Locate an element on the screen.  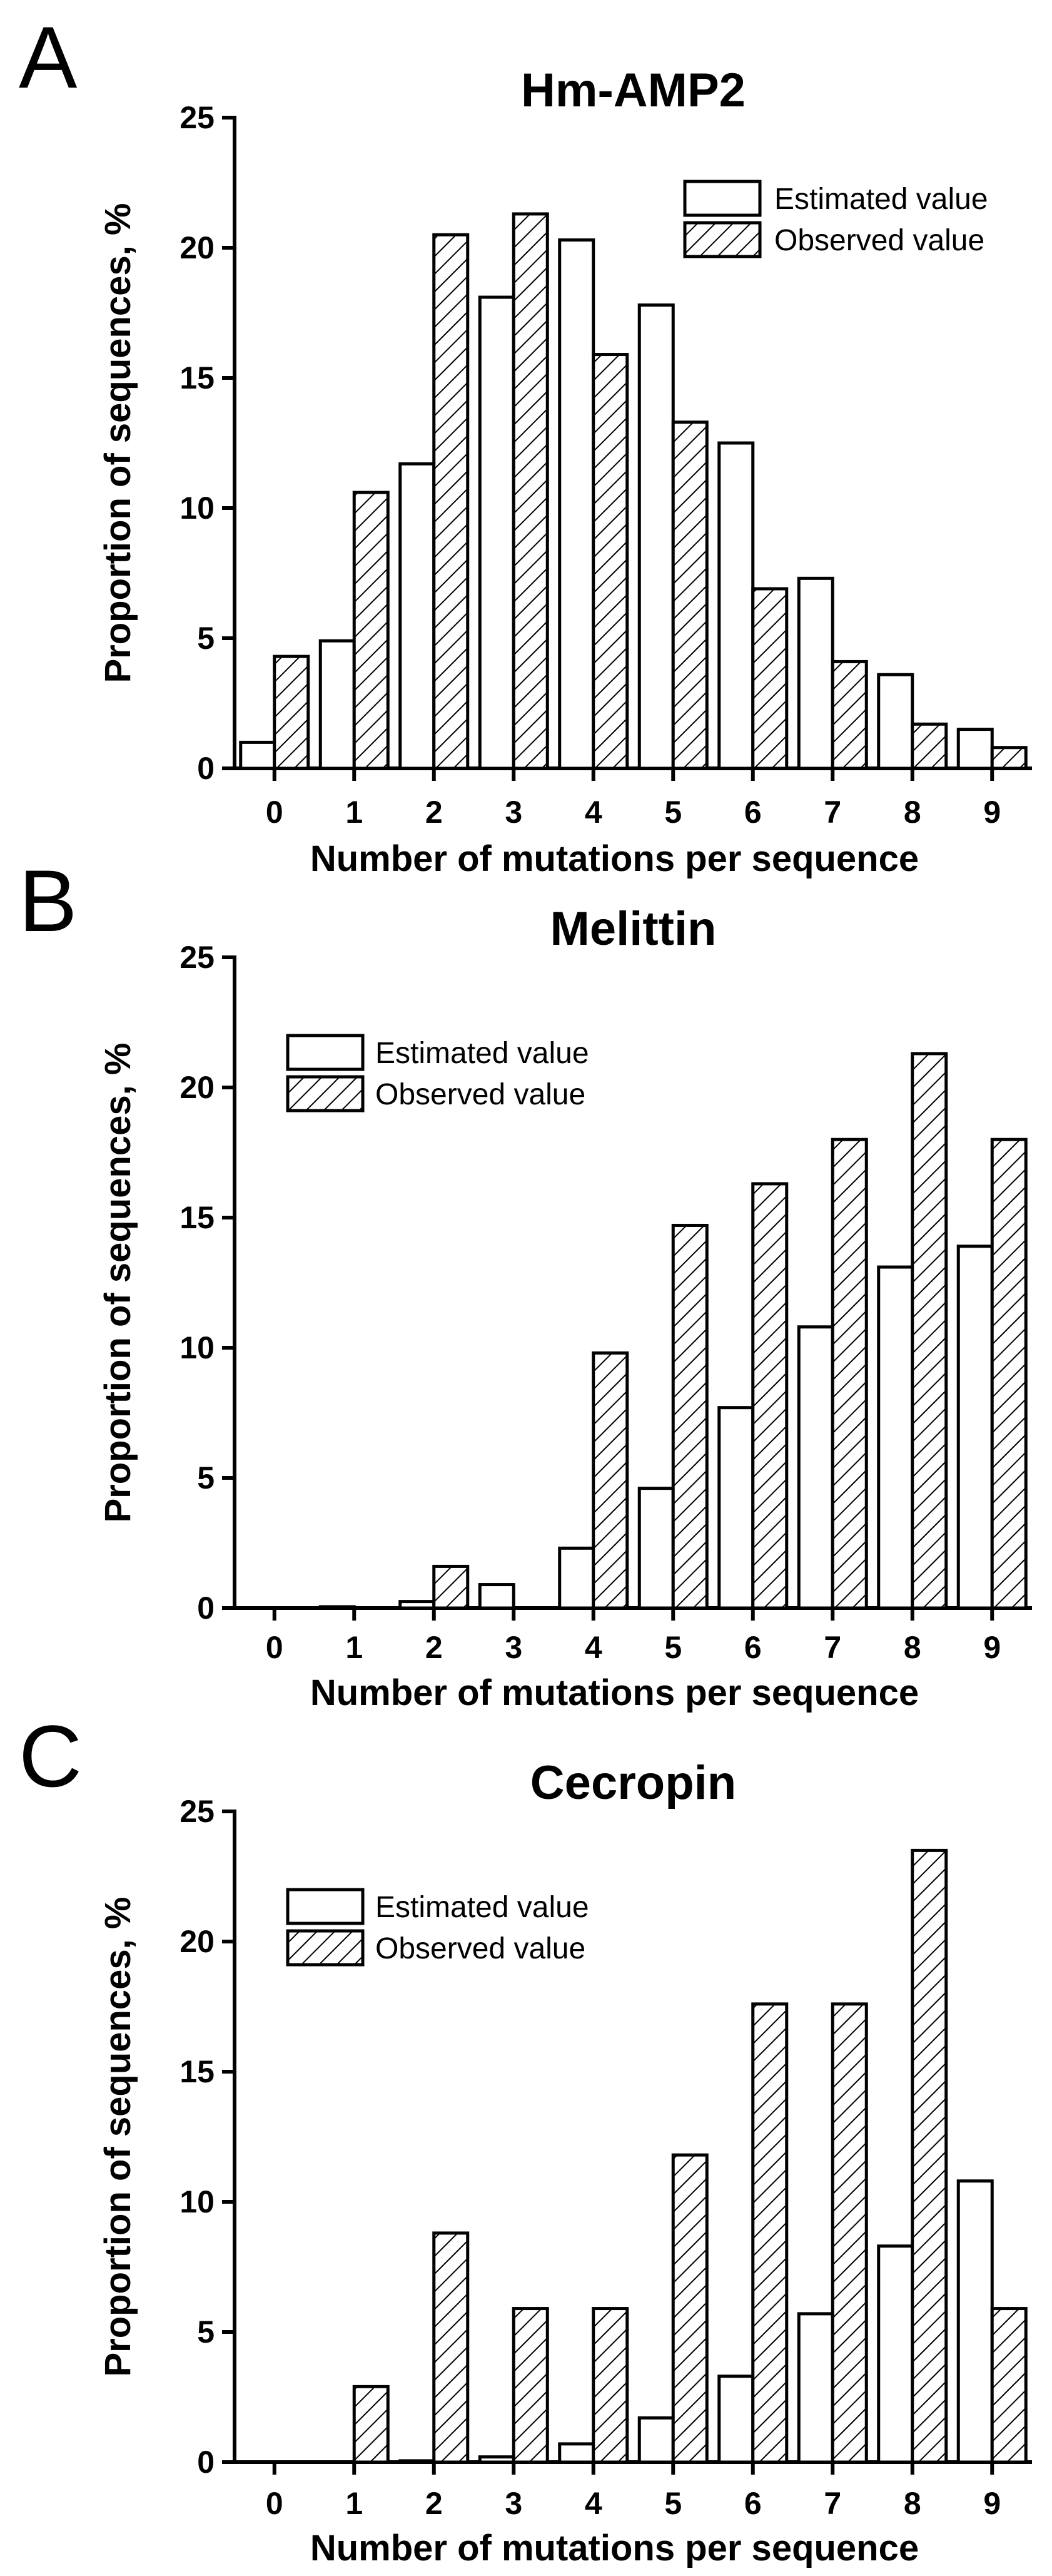
panel-b-x-axis-label: Number of mutations per sequence is located at coordinates (614, 1693).